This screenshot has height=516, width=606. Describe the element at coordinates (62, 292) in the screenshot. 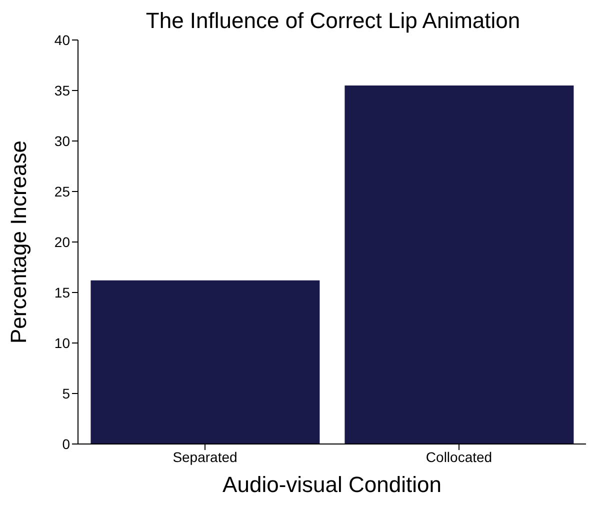

I see `y-tick-label: 15` at that location.